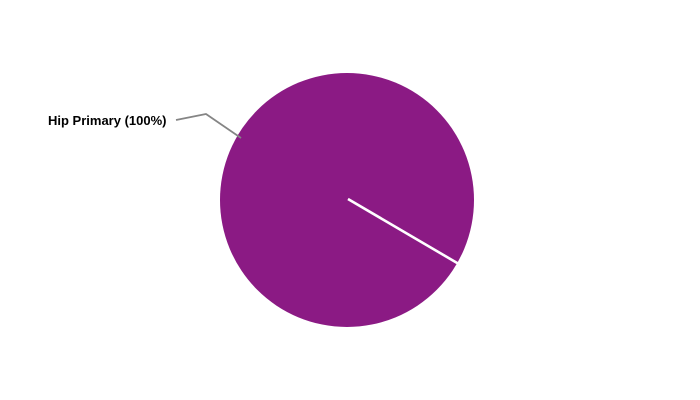  I want to click on slice-divider-line, so click(403, 231).